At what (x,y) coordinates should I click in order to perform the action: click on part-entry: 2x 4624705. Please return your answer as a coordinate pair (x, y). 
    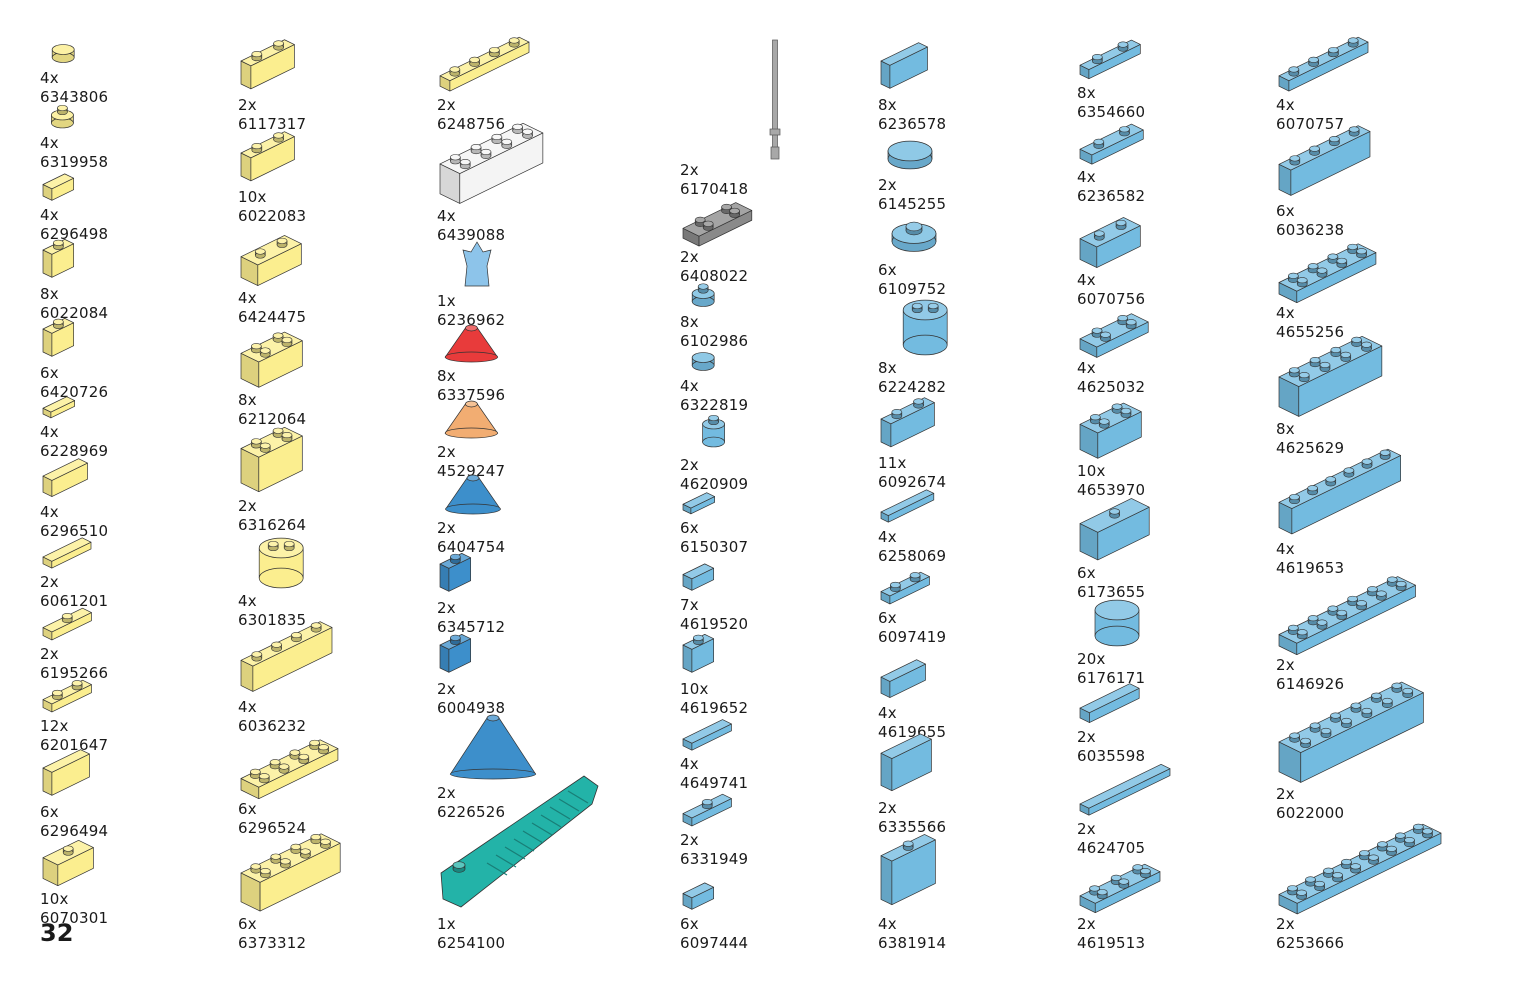
    Looking at the image, I should click on (1127, 810).